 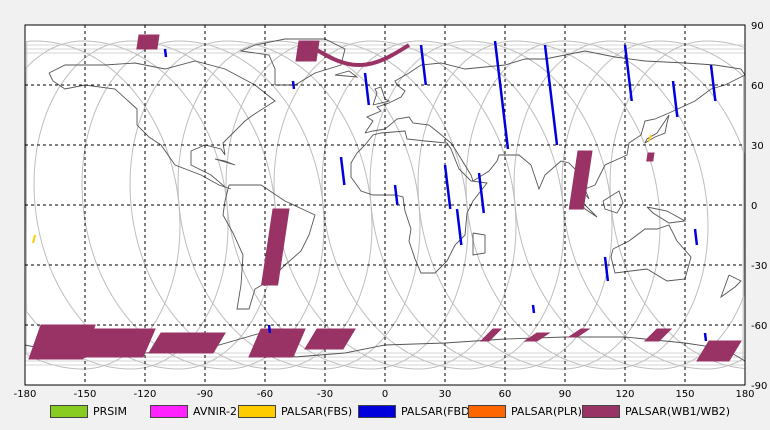 What do you see at coordinates (205, 394) in the screenshot?
I see `x-tick-label: -90` at bounding box center [205, 394].